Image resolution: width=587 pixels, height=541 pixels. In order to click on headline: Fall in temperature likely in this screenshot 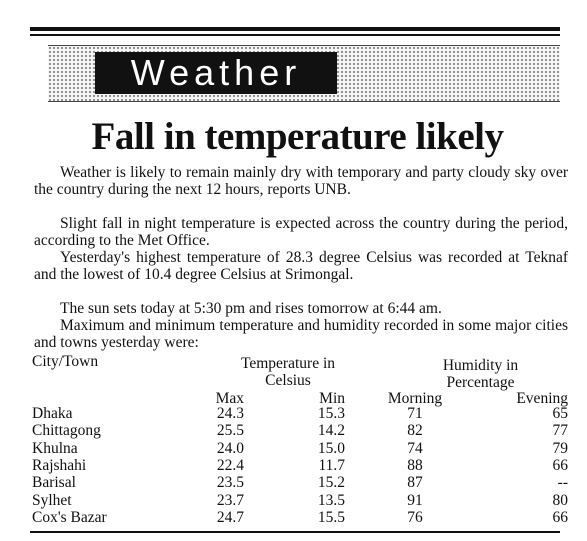, I will do `click(297, 136)`.